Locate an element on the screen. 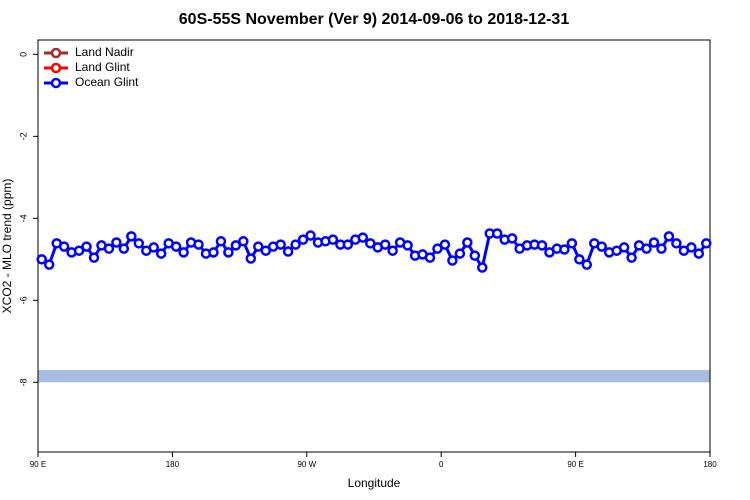  band is located at coordinates (374, 376).